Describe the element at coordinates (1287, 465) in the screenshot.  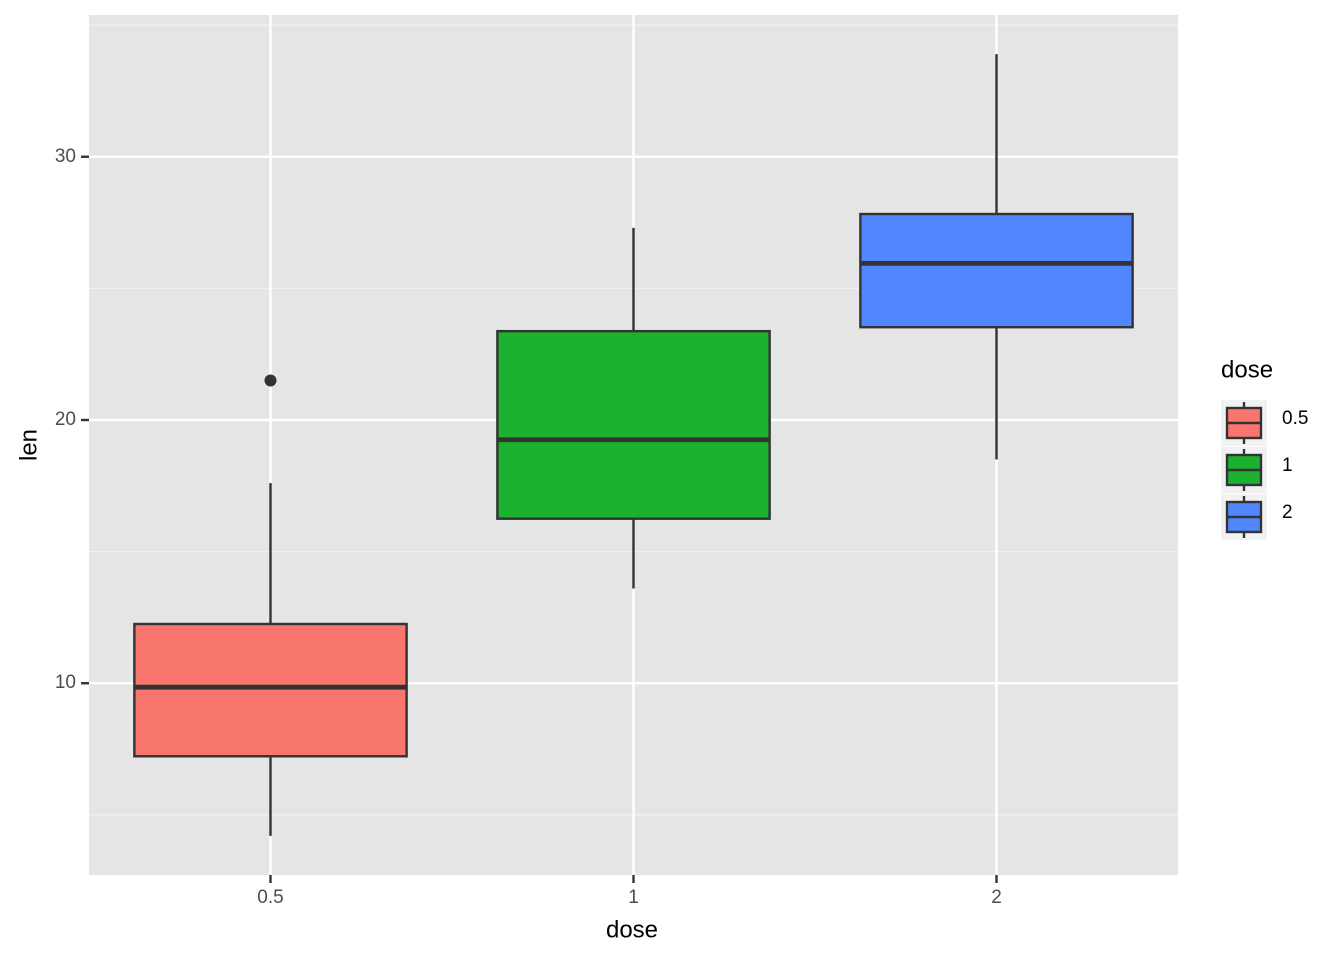
I see `legend-label: 1` at that location.